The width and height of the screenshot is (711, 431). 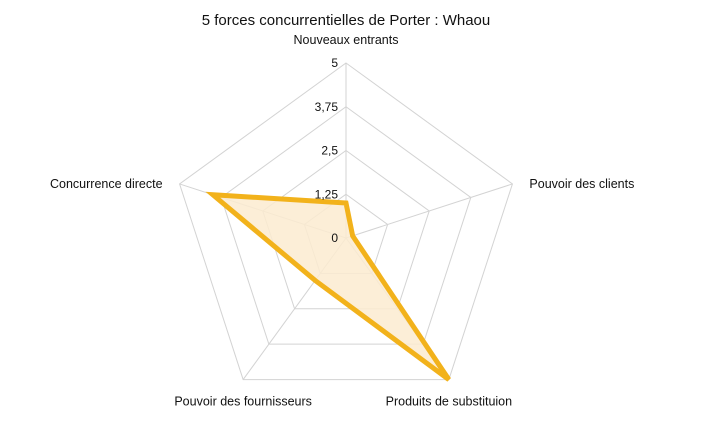 I want to click on axis-label: Pouvoir des clients, so click(x=581, y=184).